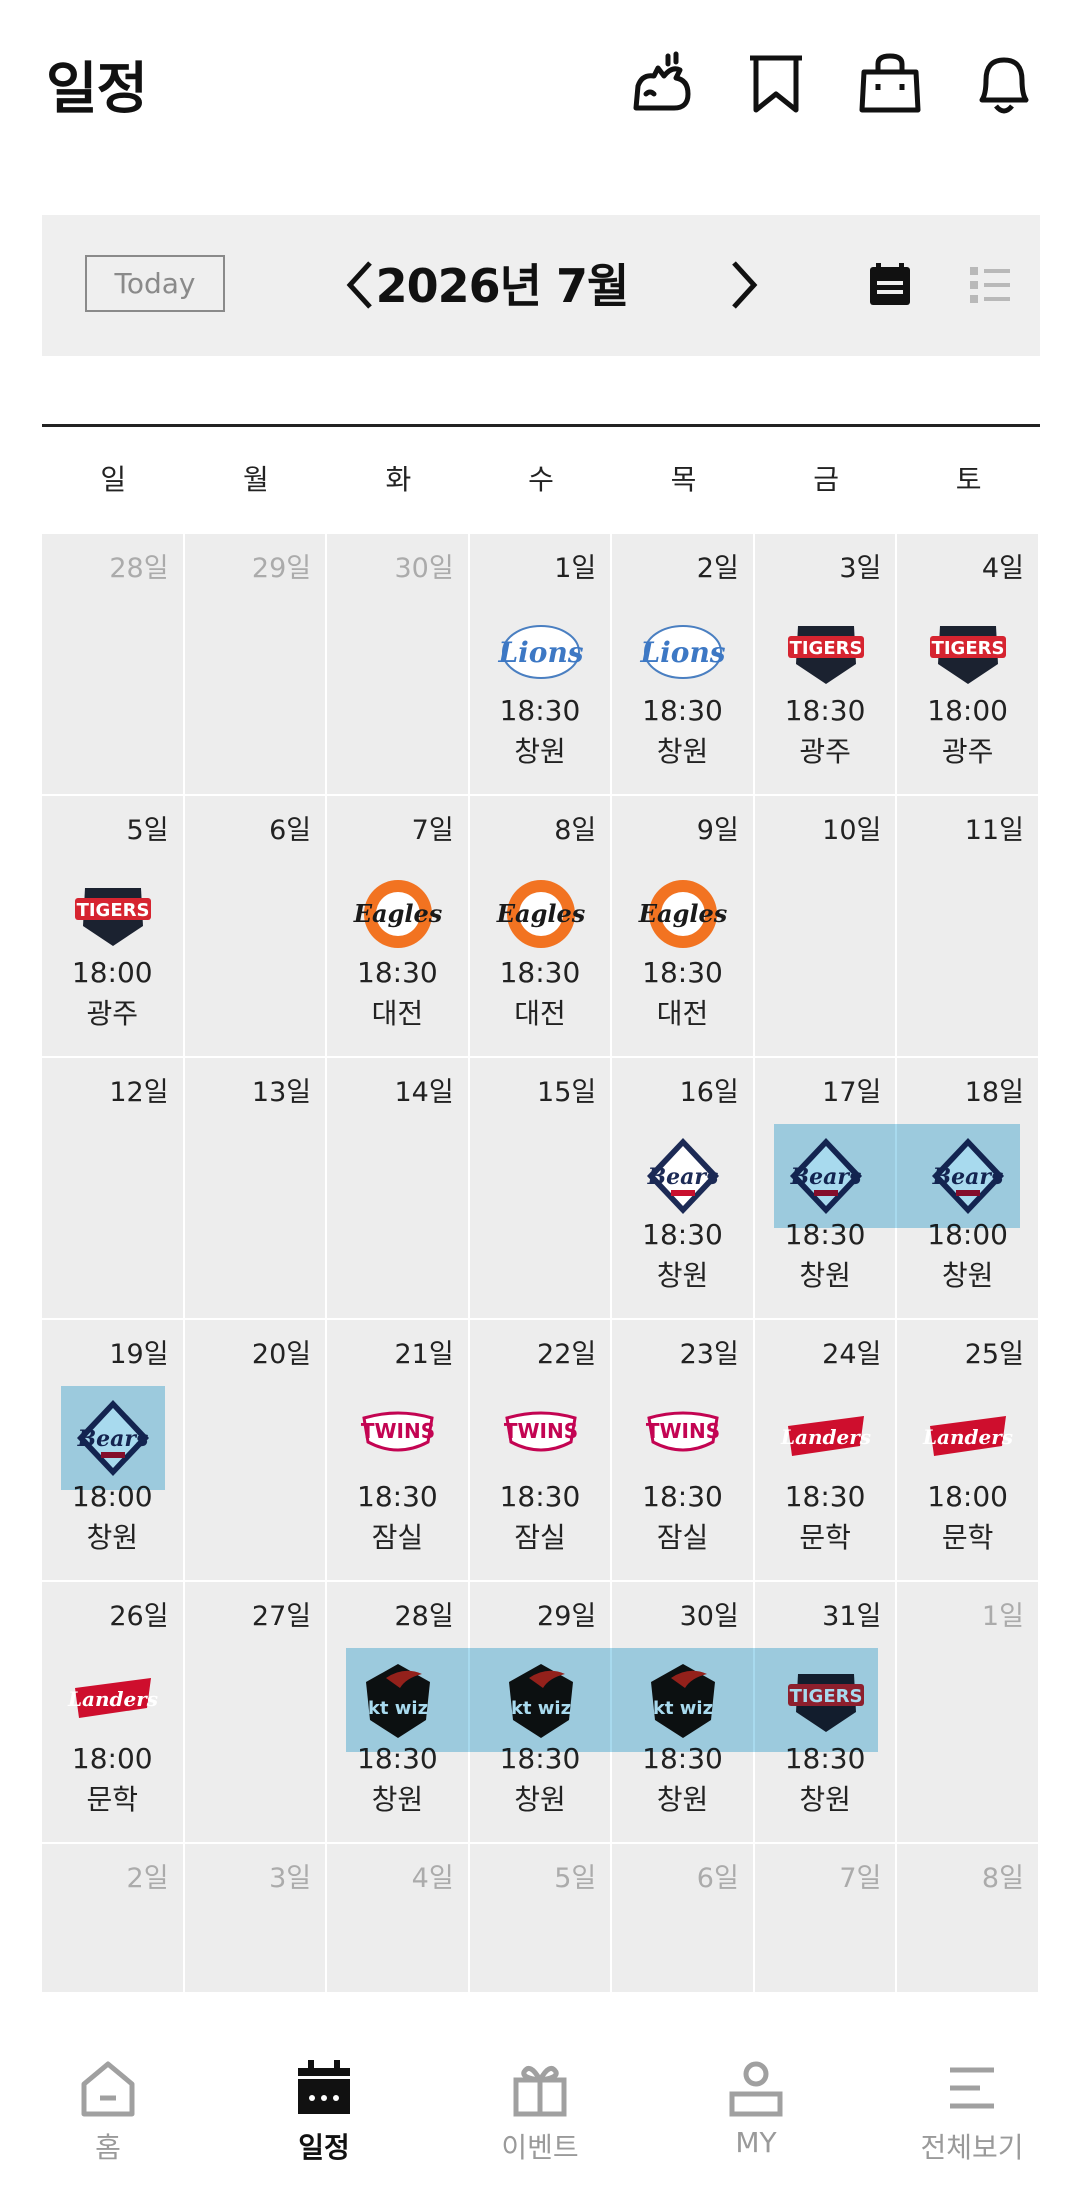 The image size is (1080, 2206). What do you see at coordinates (398, 665) in the screenshot?
I see `calendar-day-cell: 30일` at bounding box center [398, 665].